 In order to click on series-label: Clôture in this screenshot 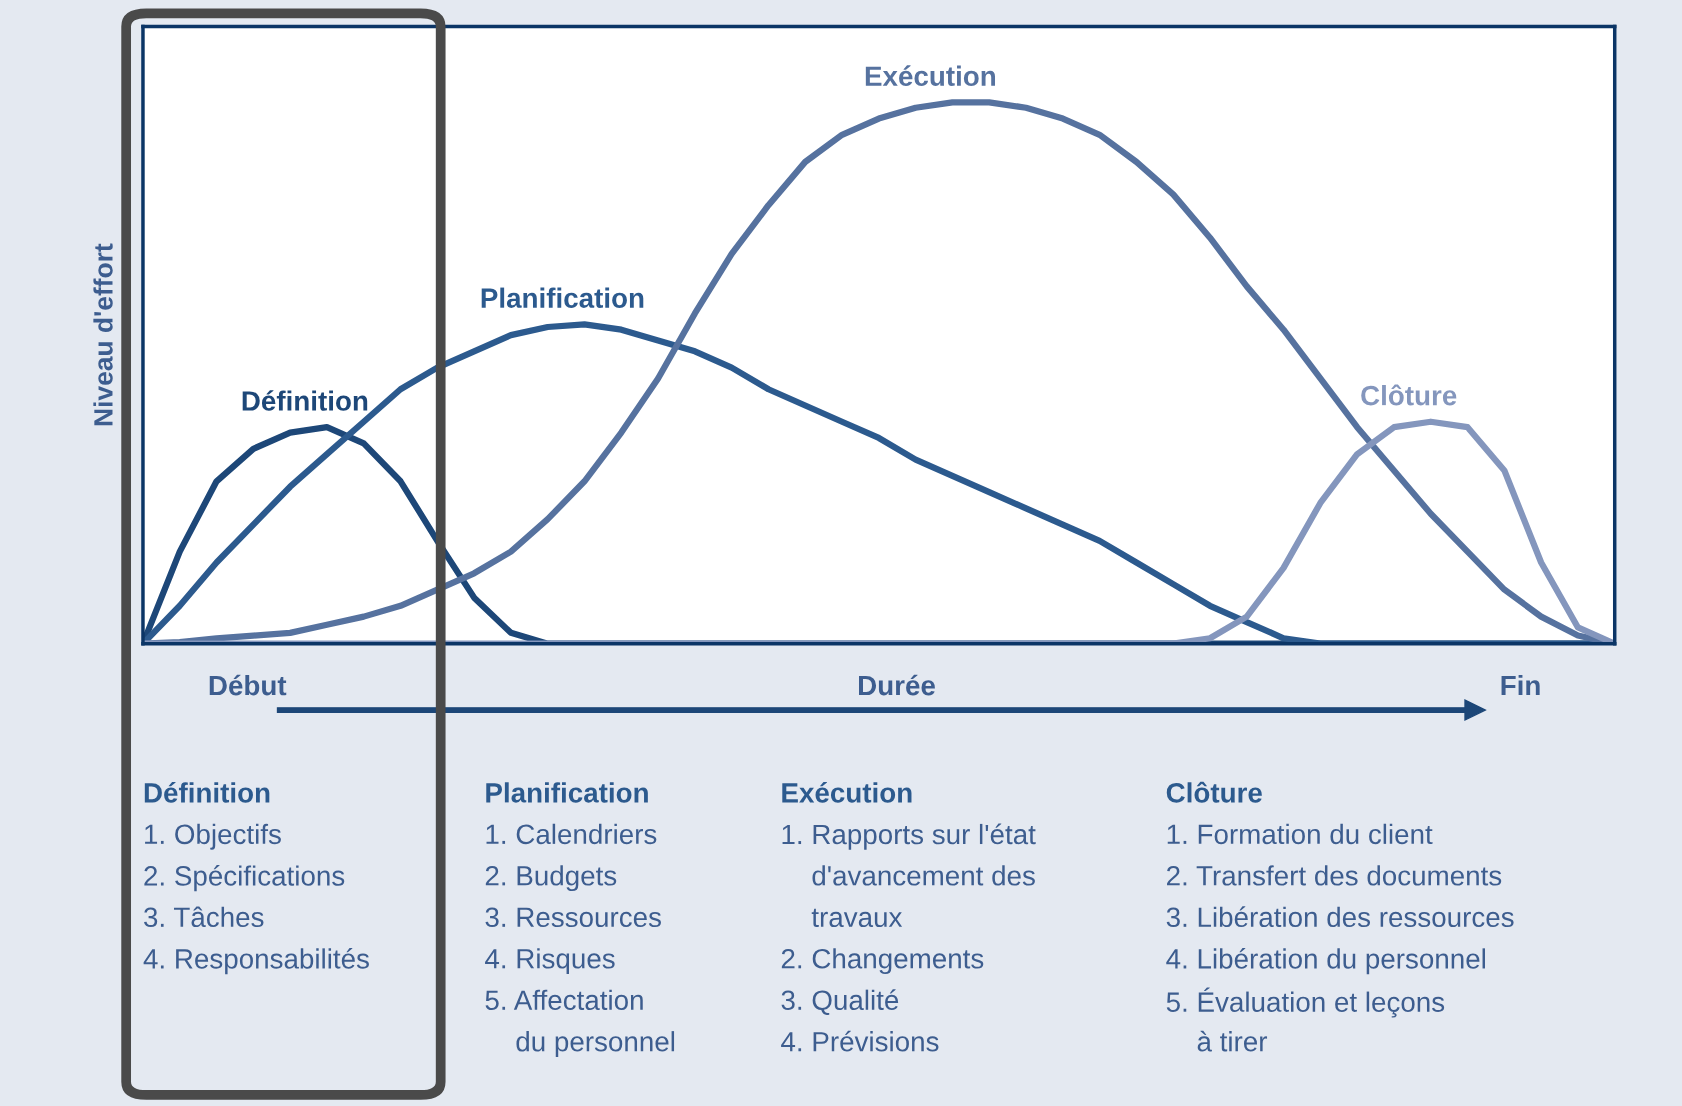, I will do `click(1409, 395)`.